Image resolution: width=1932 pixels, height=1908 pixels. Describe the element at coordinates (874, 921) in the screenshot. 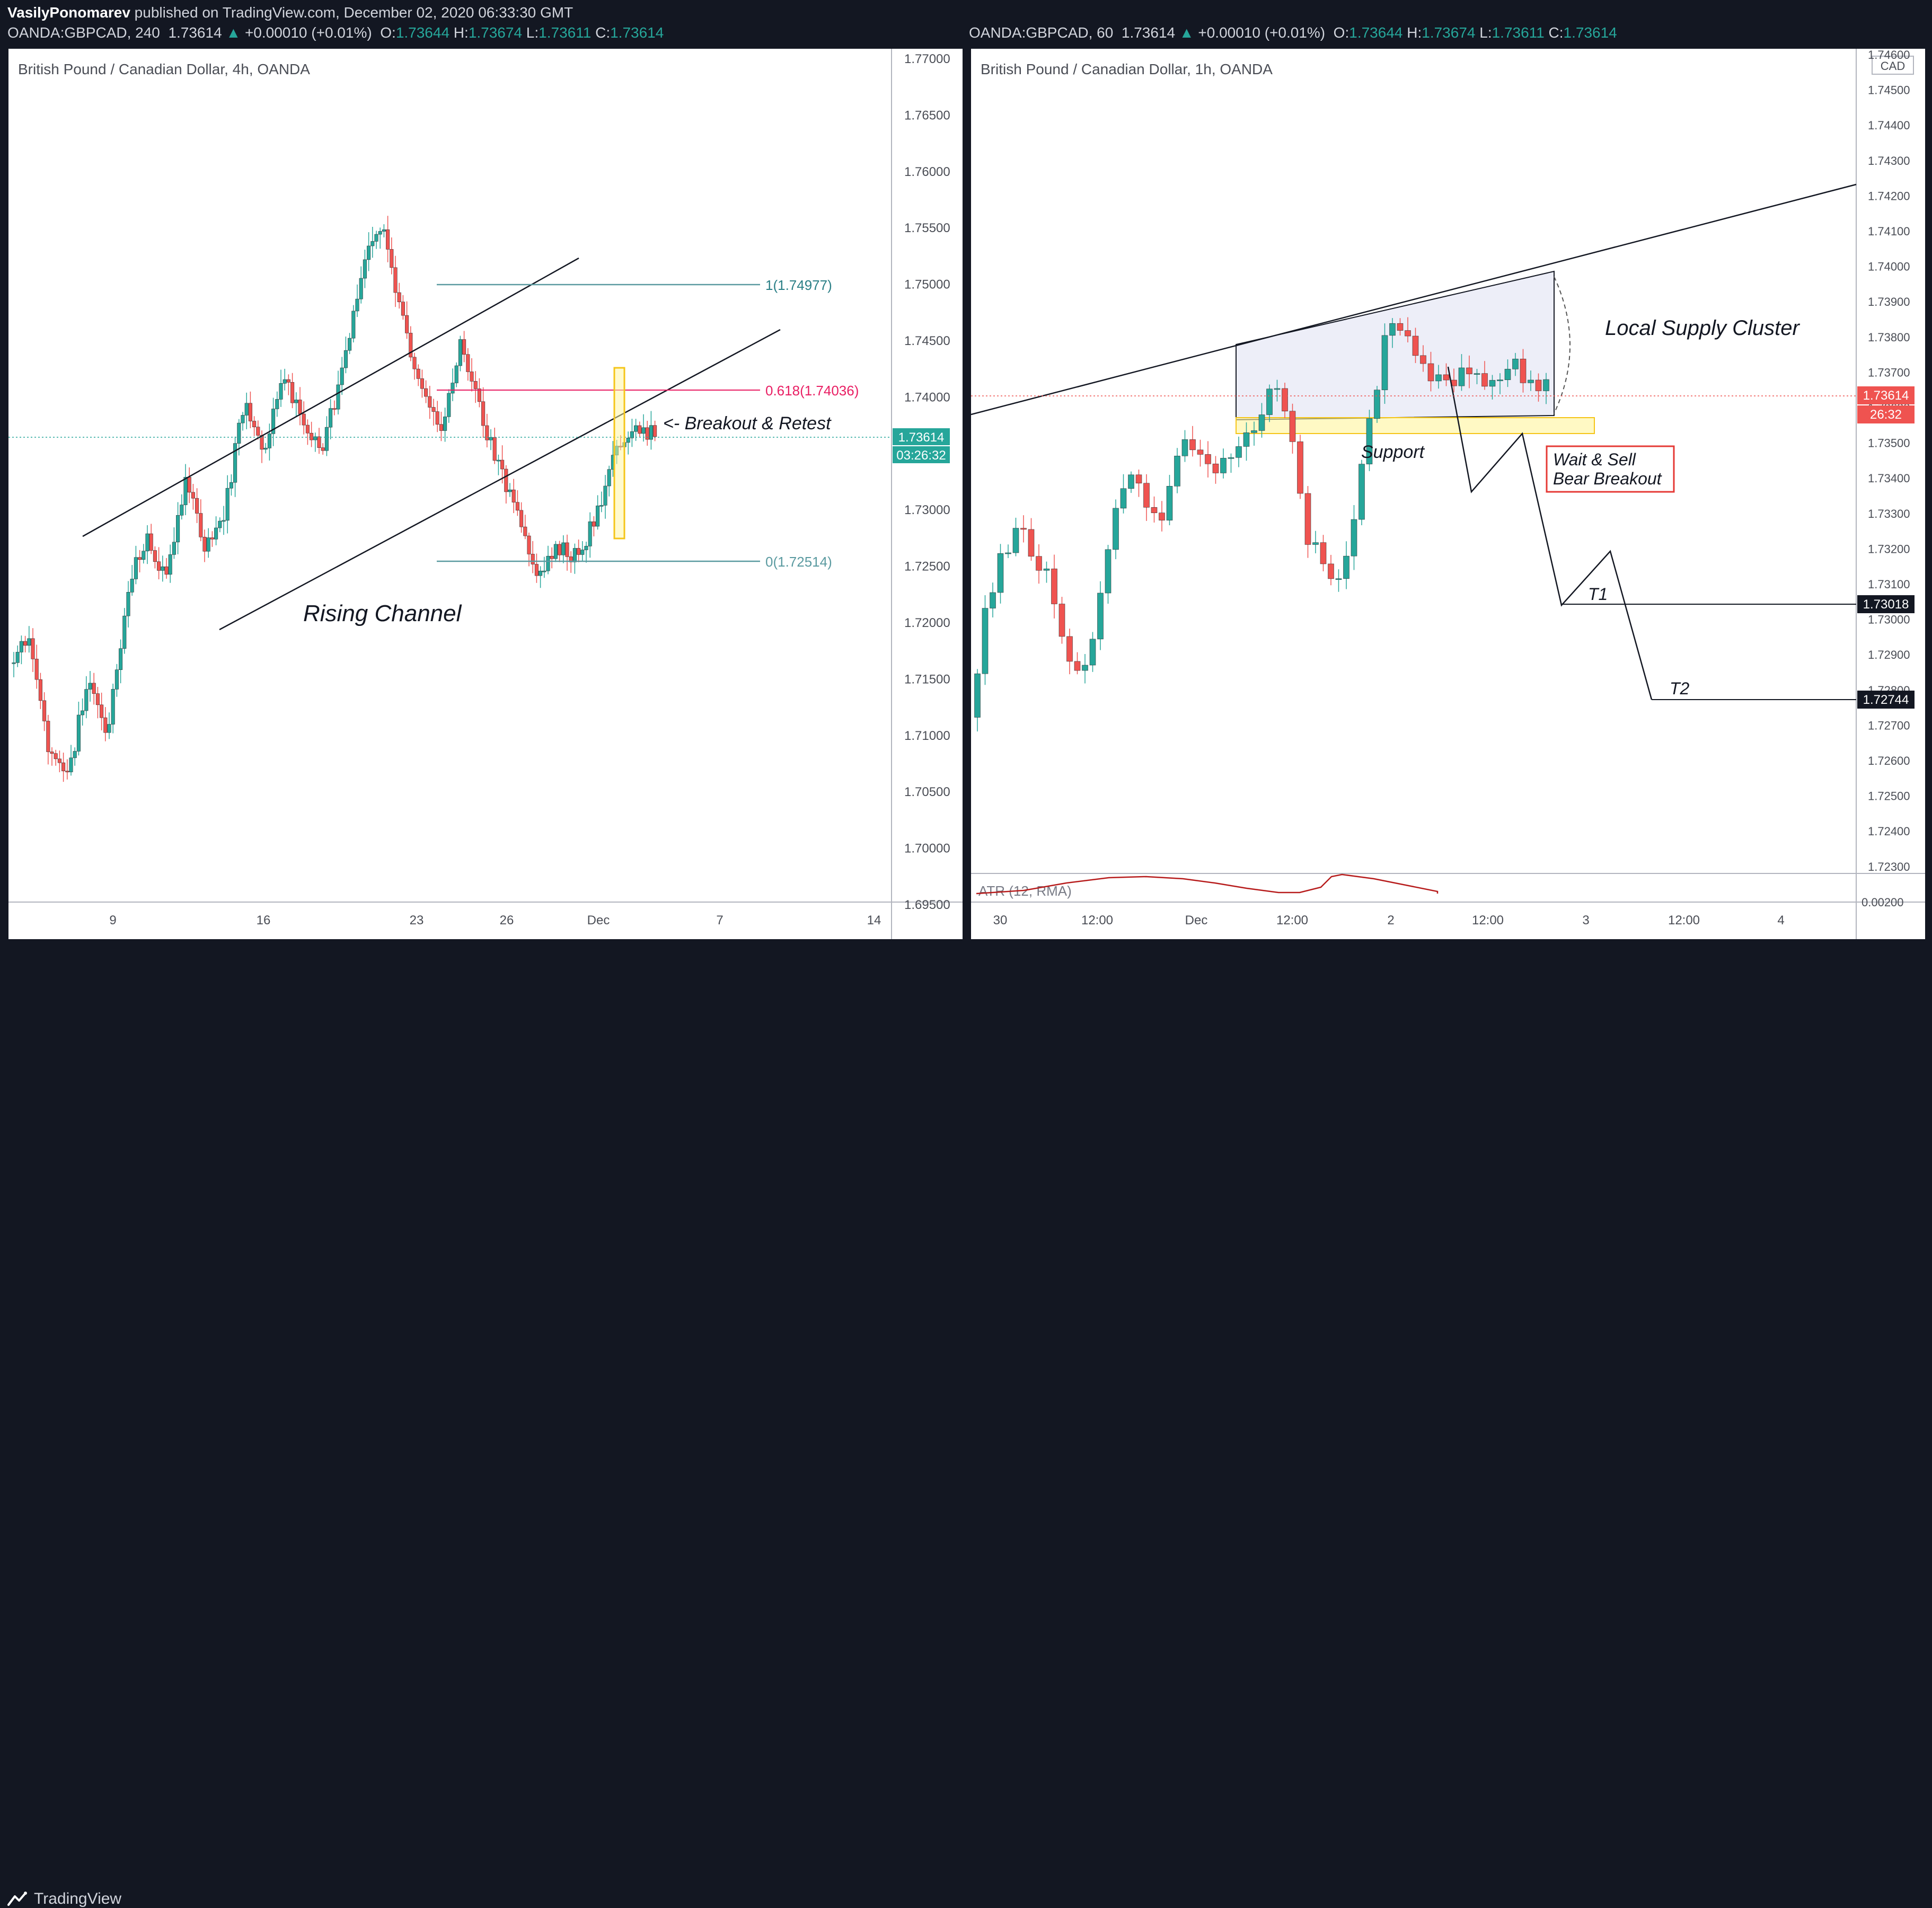

I see `left-x-tick-label: 14` at that location.